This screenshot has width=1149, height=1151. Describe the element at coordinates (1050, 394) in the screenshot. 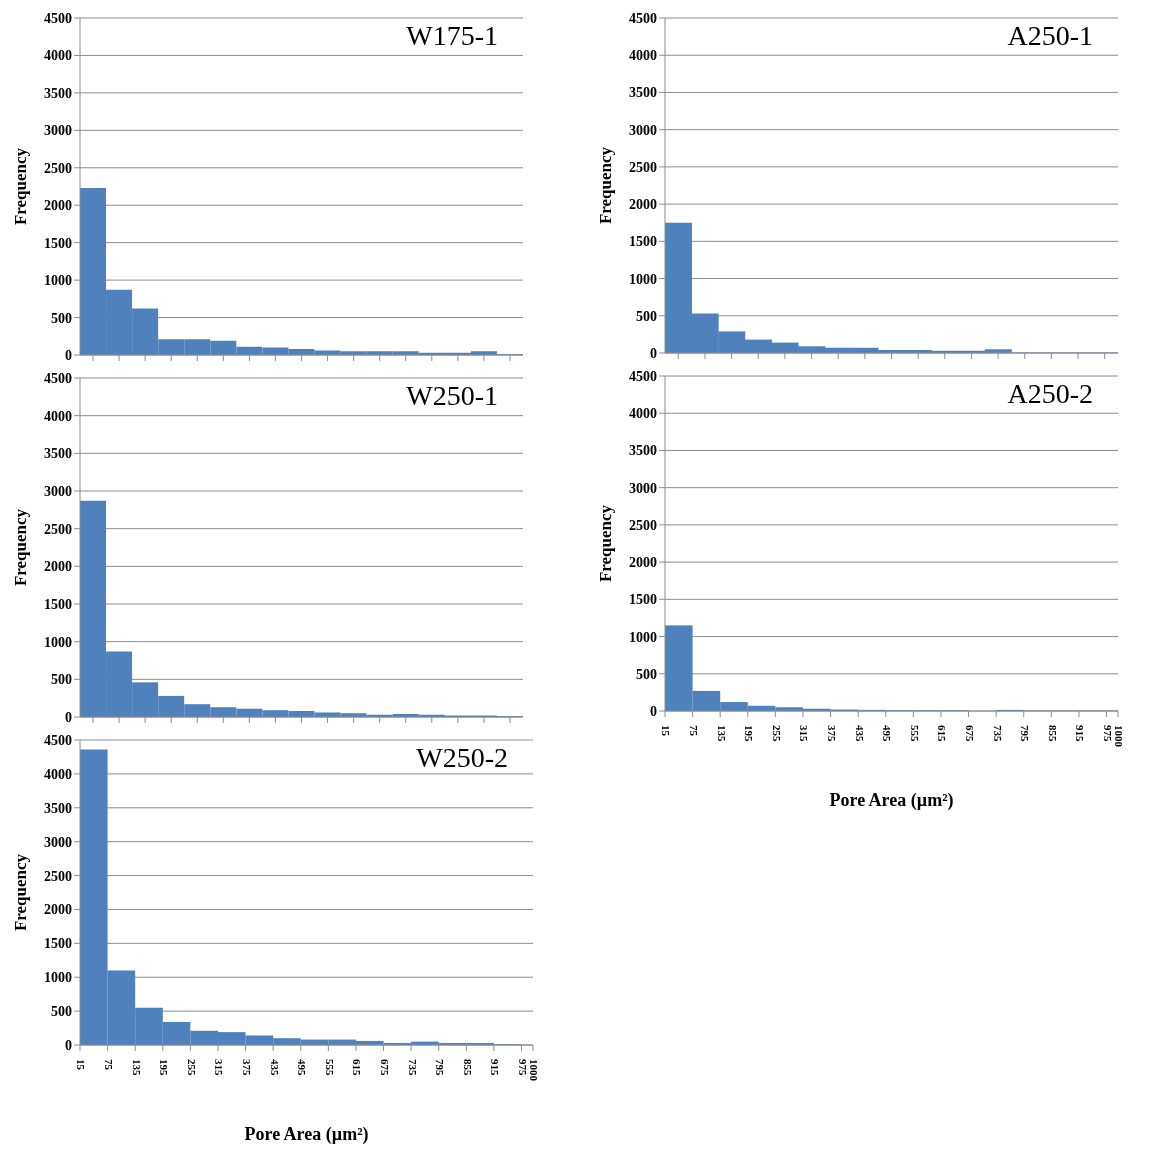

I see `chart-title: A250-2` at that location.